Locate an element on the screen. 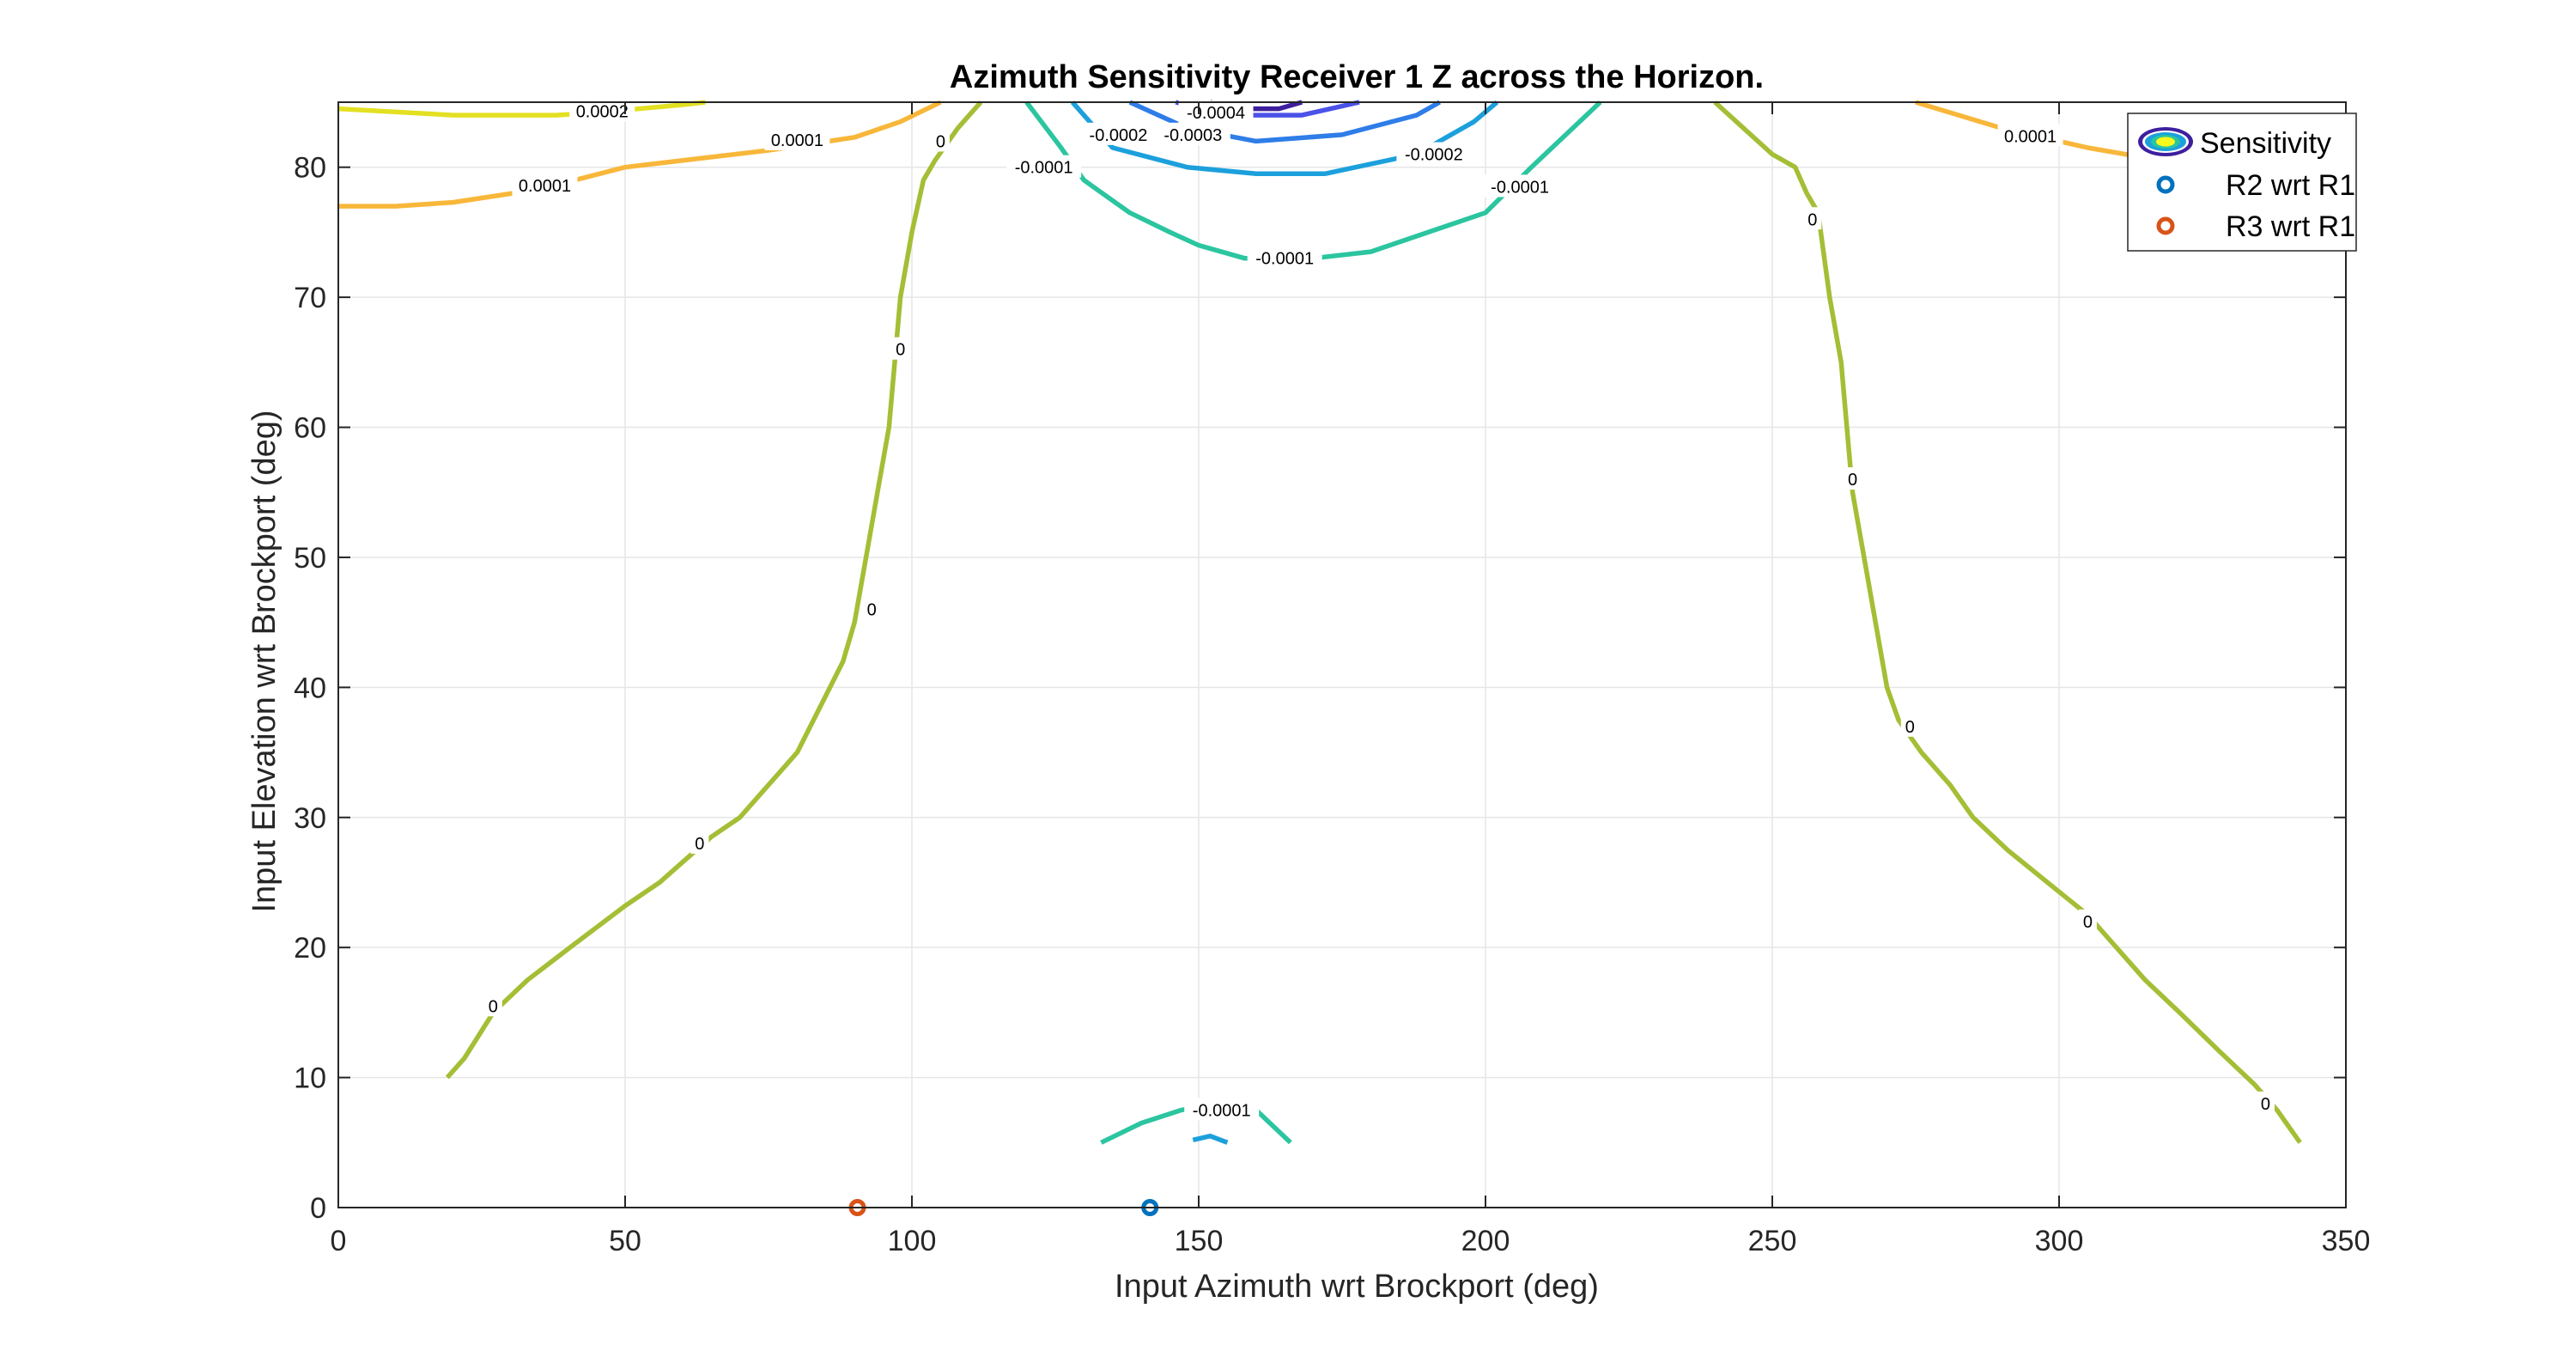  legend: Sensitivity R2 wrt R1 R3 wrt R1 is located at coordinates (2242, 182).